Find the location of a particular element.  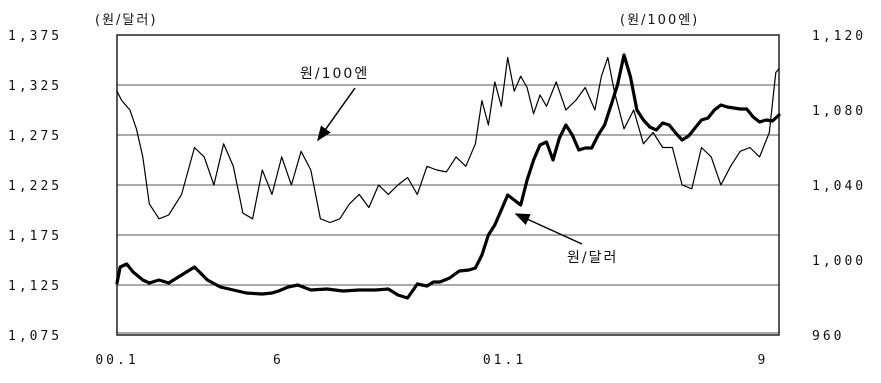

x-tick-label: 01.1 is located at coordinates (504, 360).